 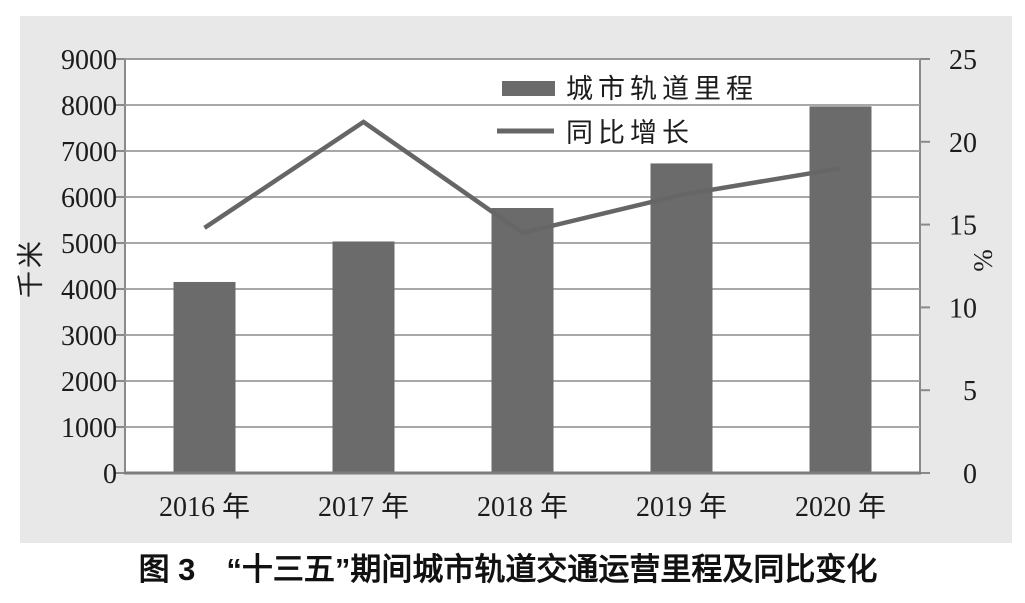 What do you see at coordinates (89, 290) in the screenshot?
I see `left-axis-tick-label-4000: 4000` at bounding box center [89, 290].